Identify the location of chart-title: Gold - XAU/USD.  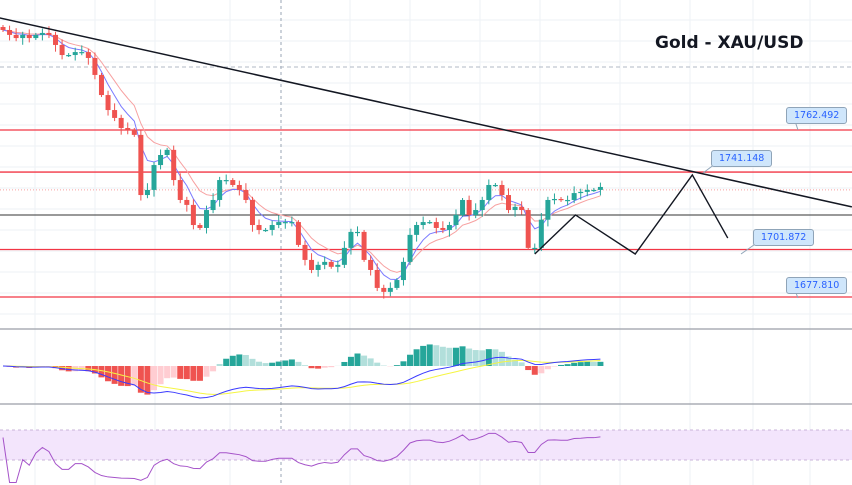
(729, 43).